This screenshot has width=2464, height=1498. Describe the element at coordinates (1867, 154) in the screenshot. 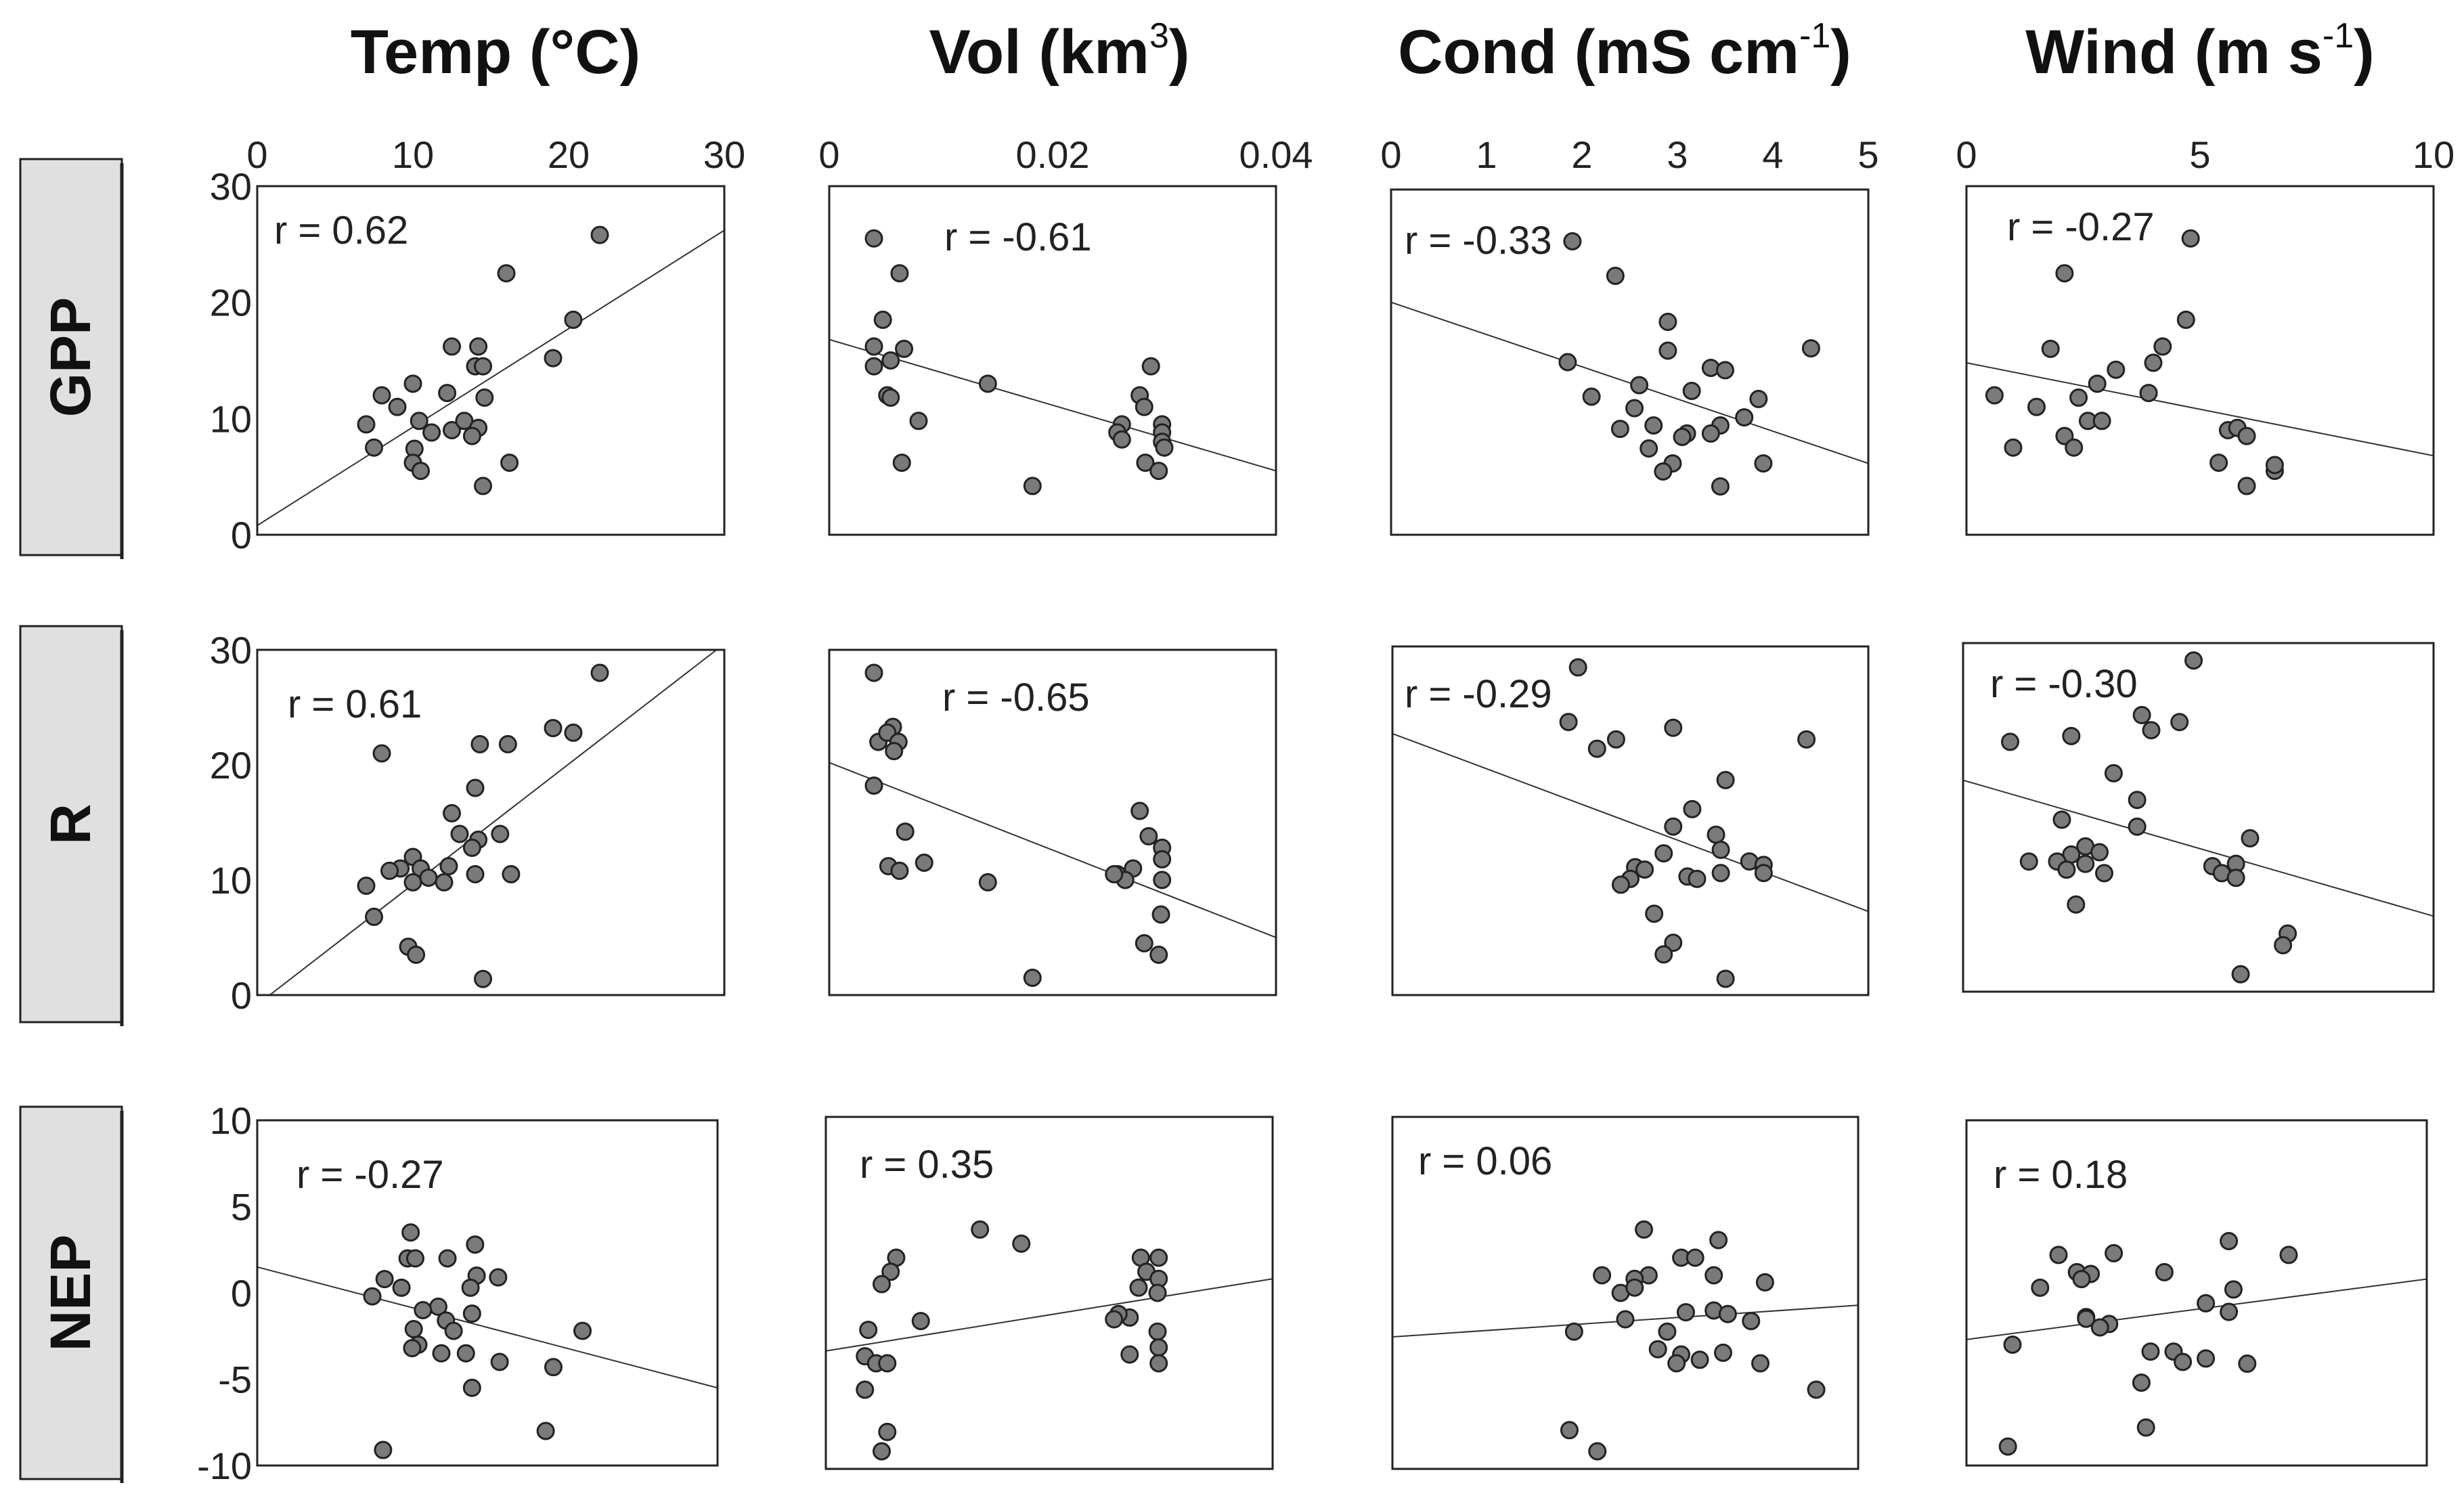

I see `x-tick-label: 5` at that location.